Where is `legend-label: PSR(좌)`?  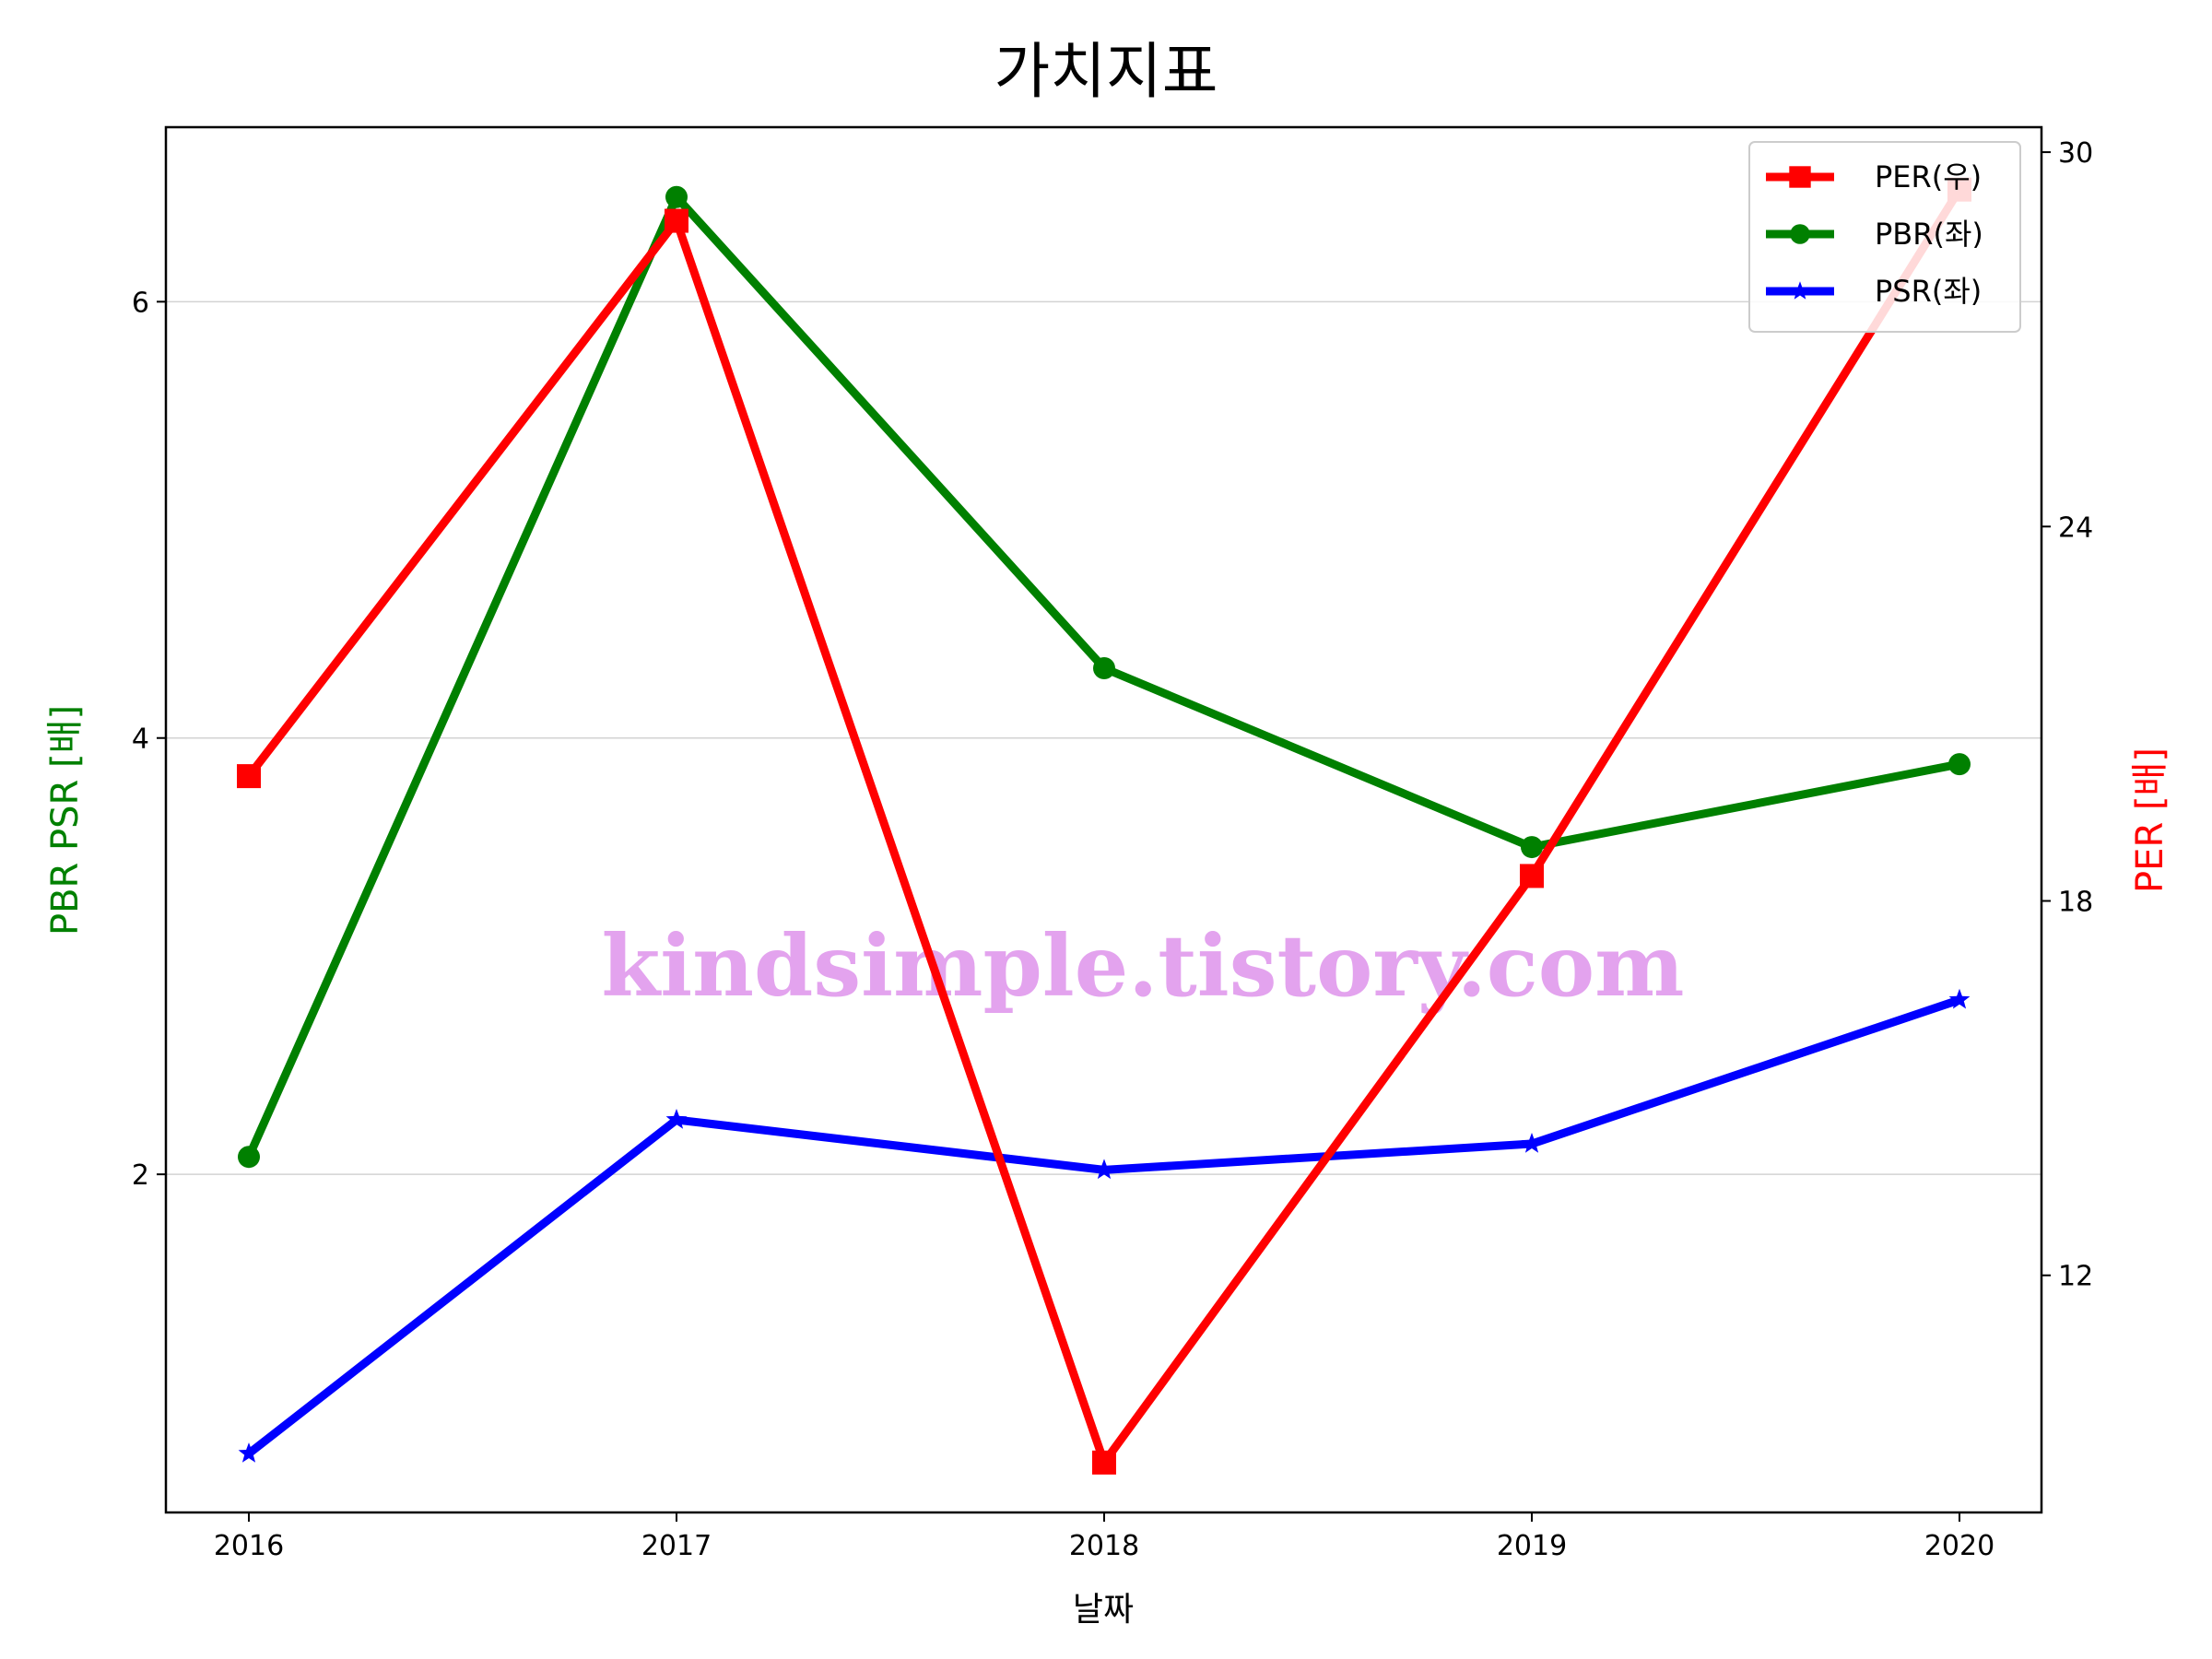 legend-label: PSR(좌) is located at coordinates (1928, 291).